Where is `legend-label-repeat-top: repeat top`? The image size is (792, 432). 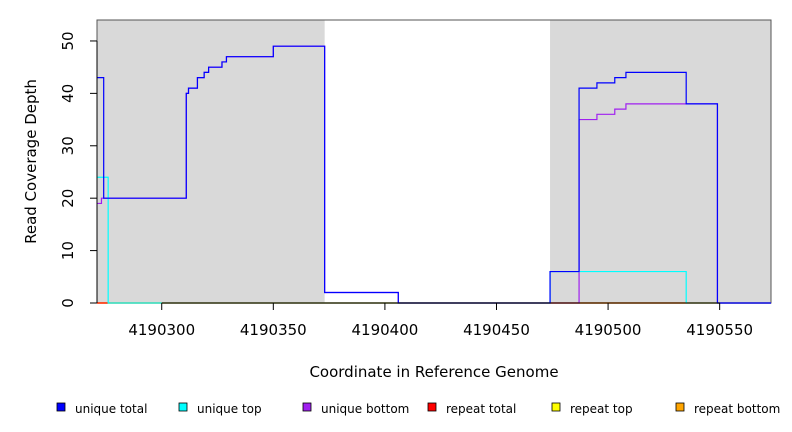 legend-label-repeat-top: repeat top is located at coordinates (601, 409).